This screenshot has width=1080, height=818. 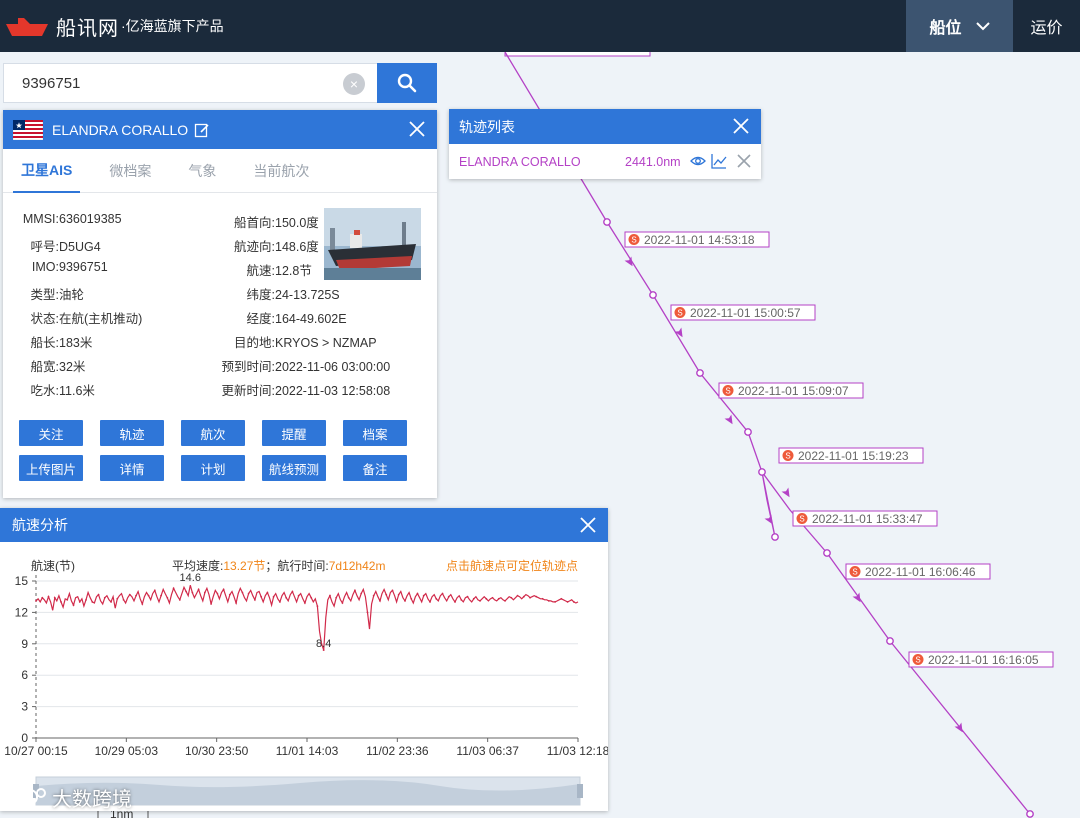 I want to click on search-input, so click(x=173, y=83).